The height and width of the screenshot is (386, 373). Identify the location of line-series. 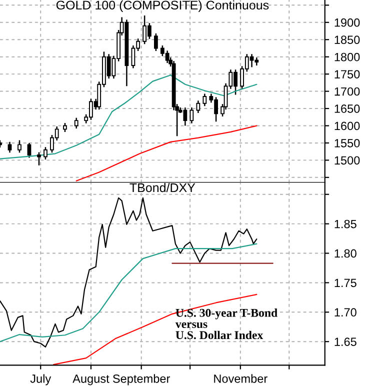
(167, 153).